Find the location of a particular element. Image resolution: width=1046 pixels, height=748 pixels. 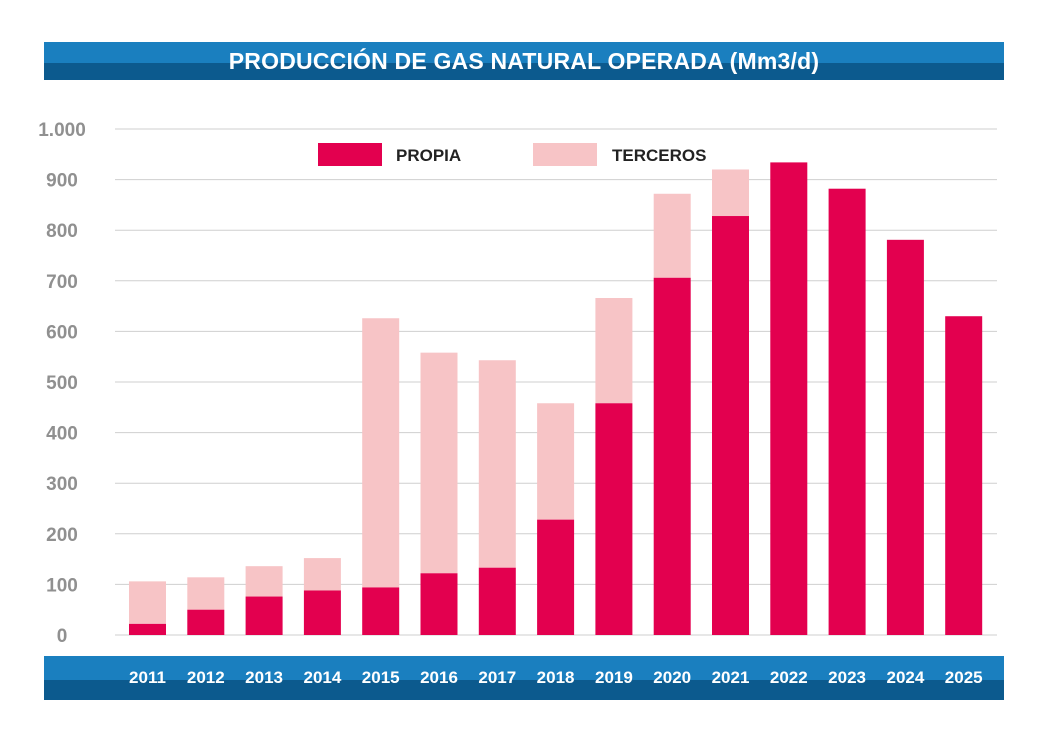

x-tick-label: 2014 is located at coordinates (322, 677).